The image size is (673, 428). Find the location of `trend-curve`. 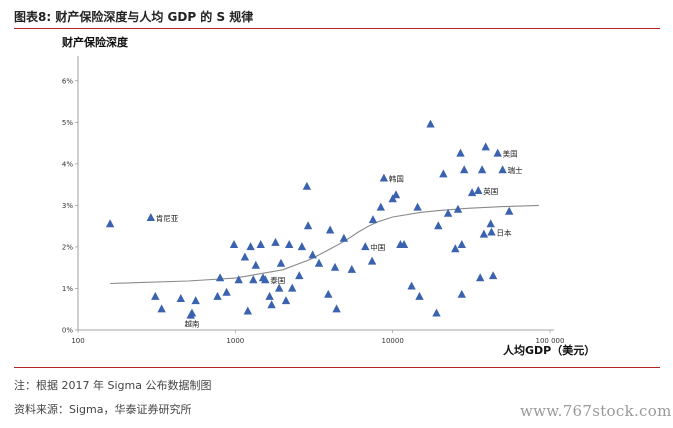

trend-curve is located at coordinates (324, 244).